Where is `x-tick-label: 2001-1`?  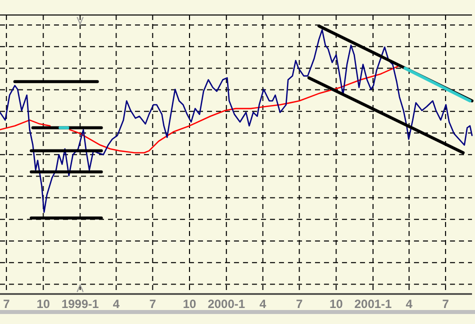
x-tick-label: 2001-1 is located at coordinates (373, 304).